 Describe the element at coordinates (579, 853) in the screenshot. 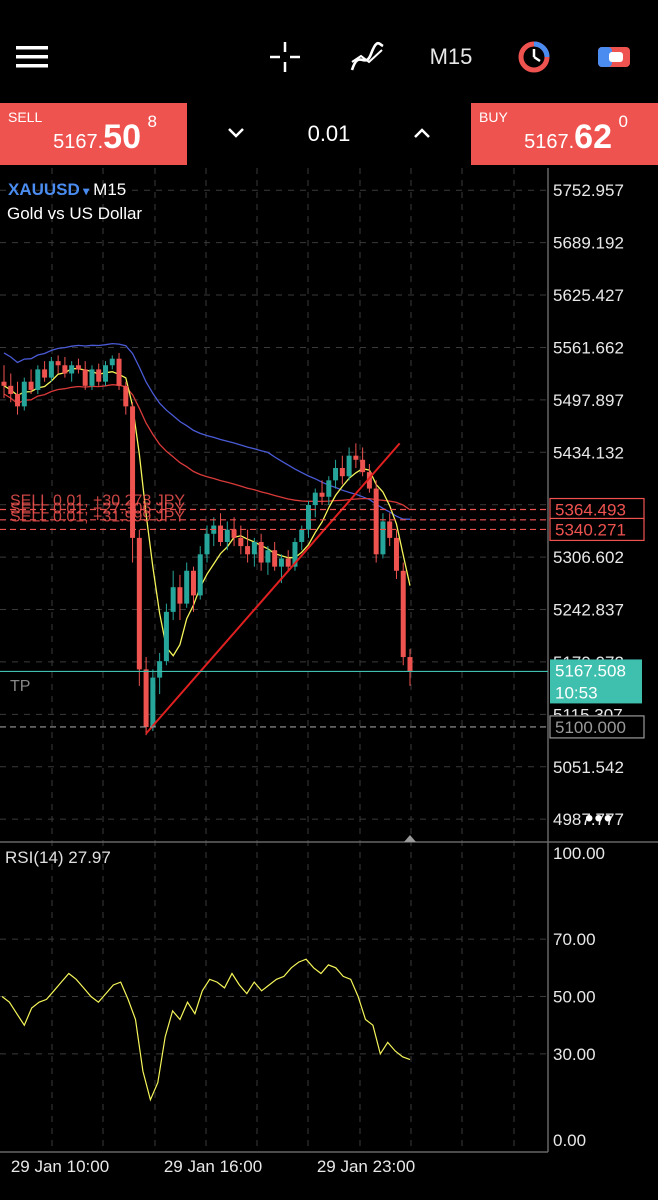

I see `rsi-tick-label: 100.00` at that location.